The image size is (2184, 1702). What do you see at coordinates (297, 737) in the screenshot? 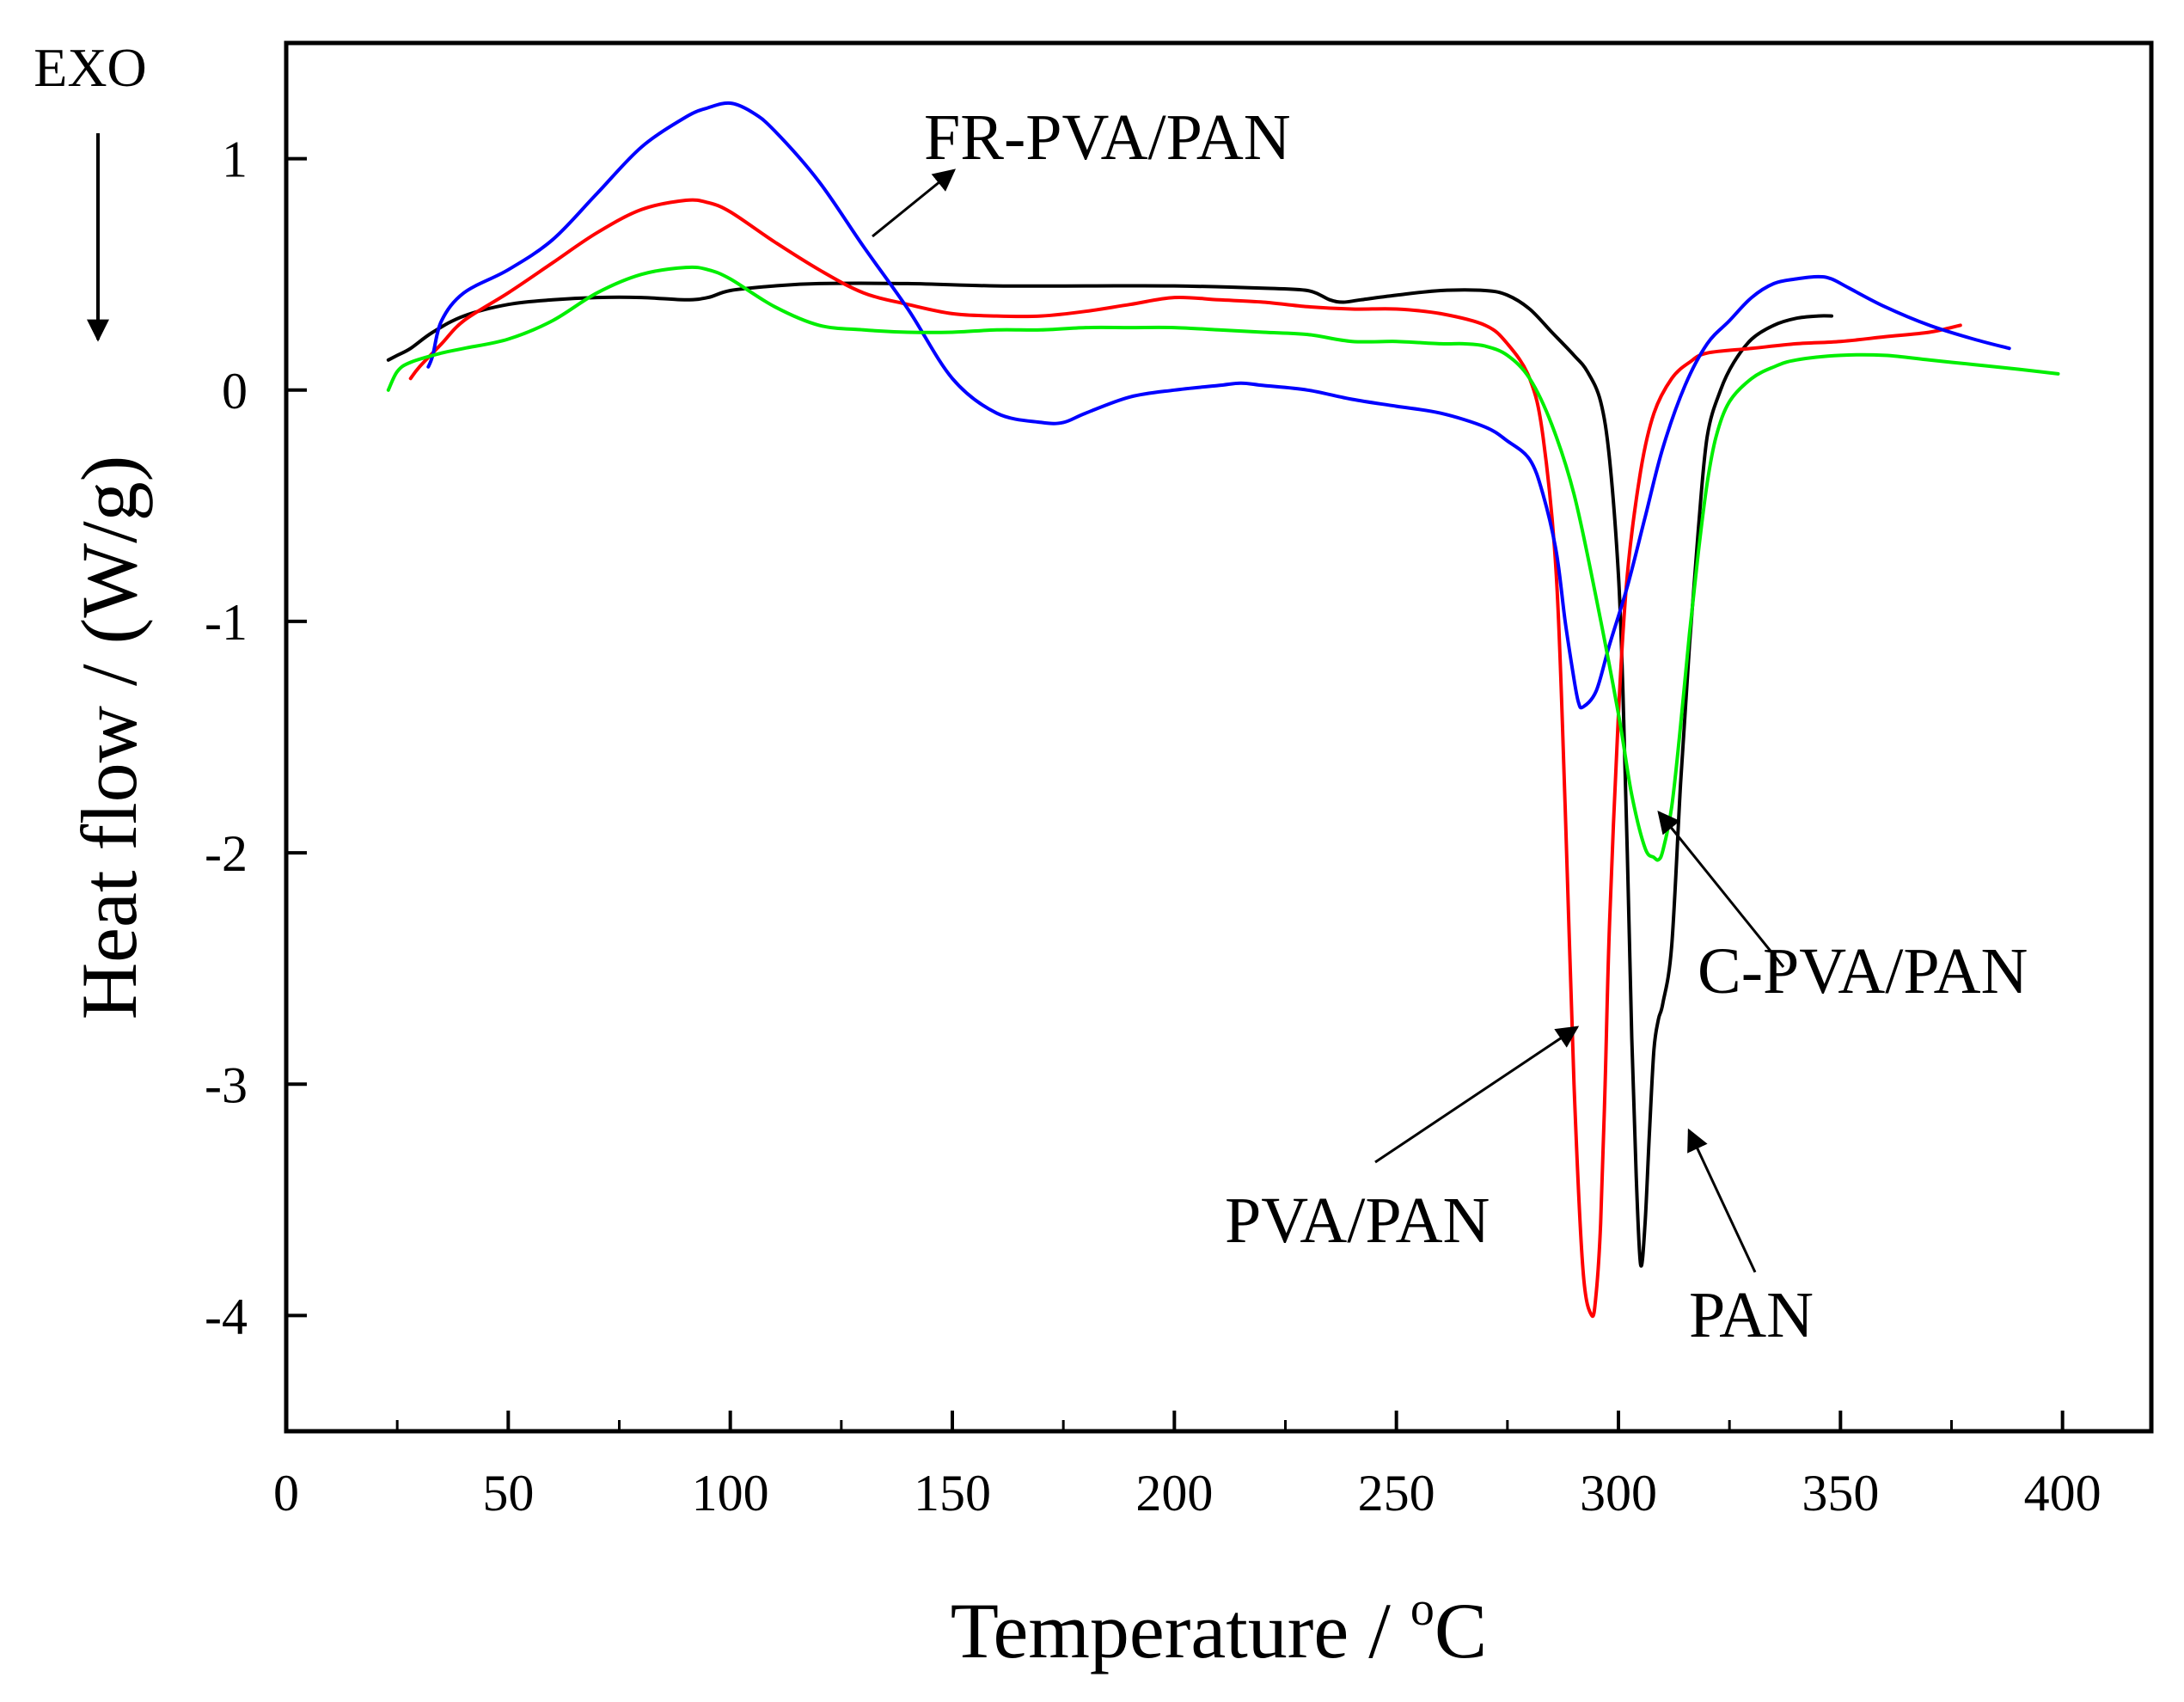
I see `y-axis-ticks` at bounding box center [297, 737].